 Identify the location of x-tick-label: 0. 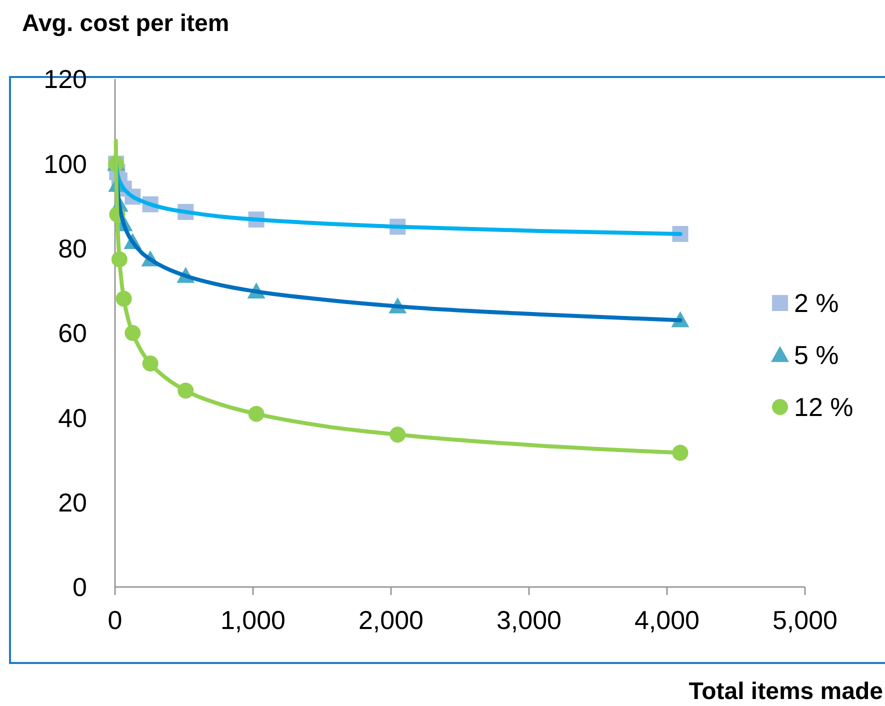
(115, 620).